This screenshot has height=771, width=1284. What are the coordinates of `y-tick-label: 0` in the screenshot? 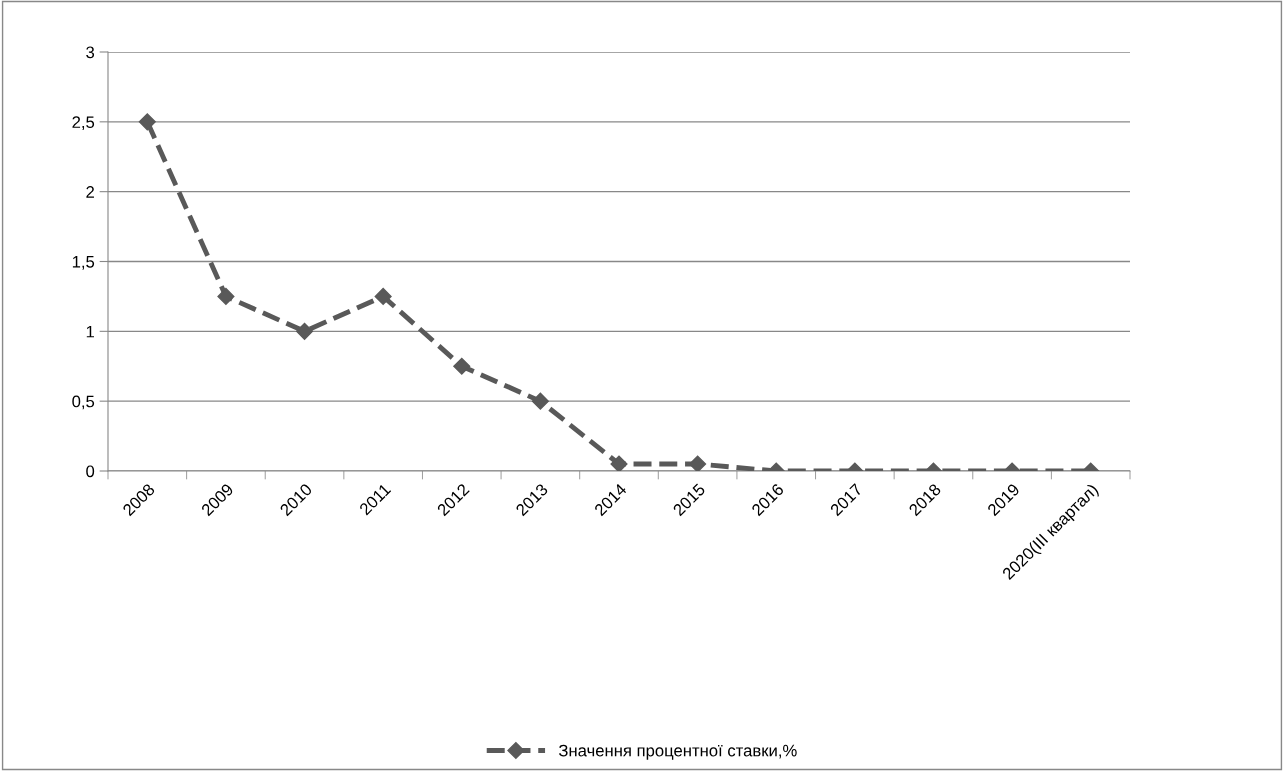 It's located at (90, 471).